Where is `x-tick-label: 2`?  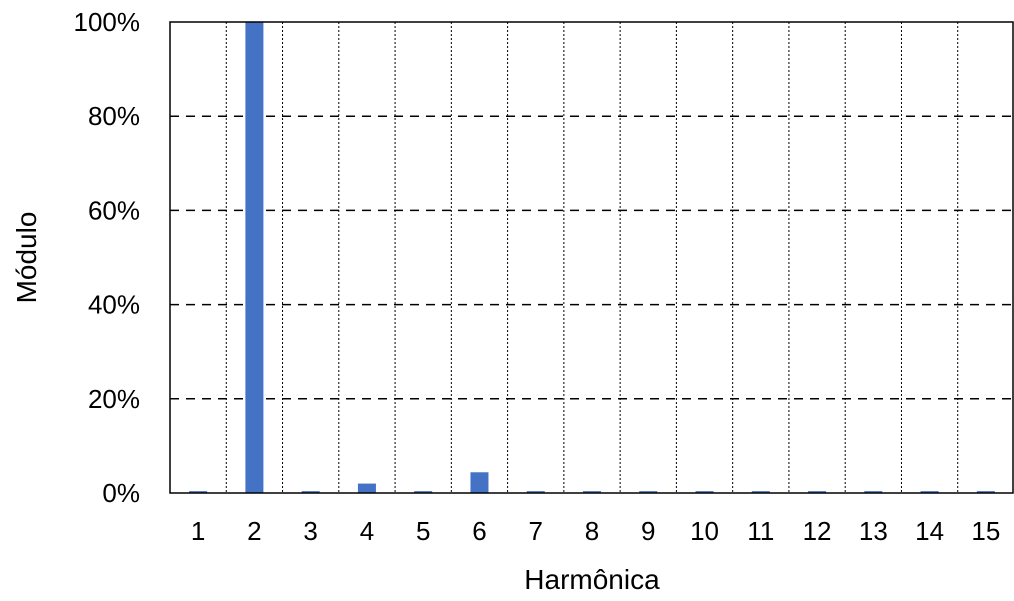 x-tick-label: 2 is located at coordinates (254, 531).